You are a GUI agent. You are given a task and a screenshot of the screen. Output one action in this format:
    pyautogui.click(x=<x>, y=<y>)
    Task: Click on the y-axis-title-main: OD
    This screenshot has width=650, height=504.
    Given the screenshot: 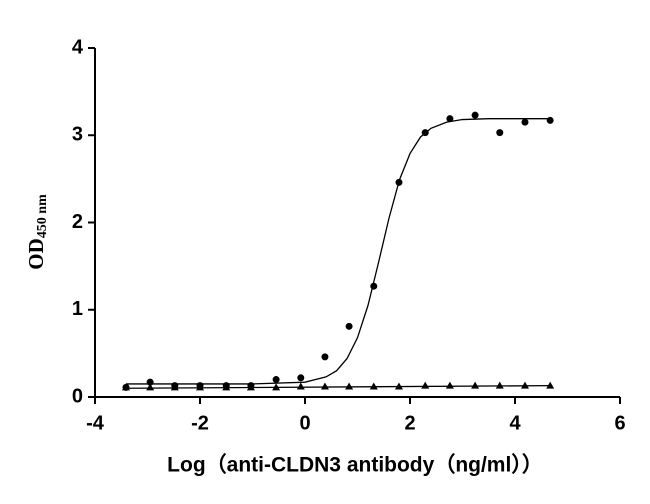 What is the action you would take?
    pyautogui.click(x=36, y=254)
    